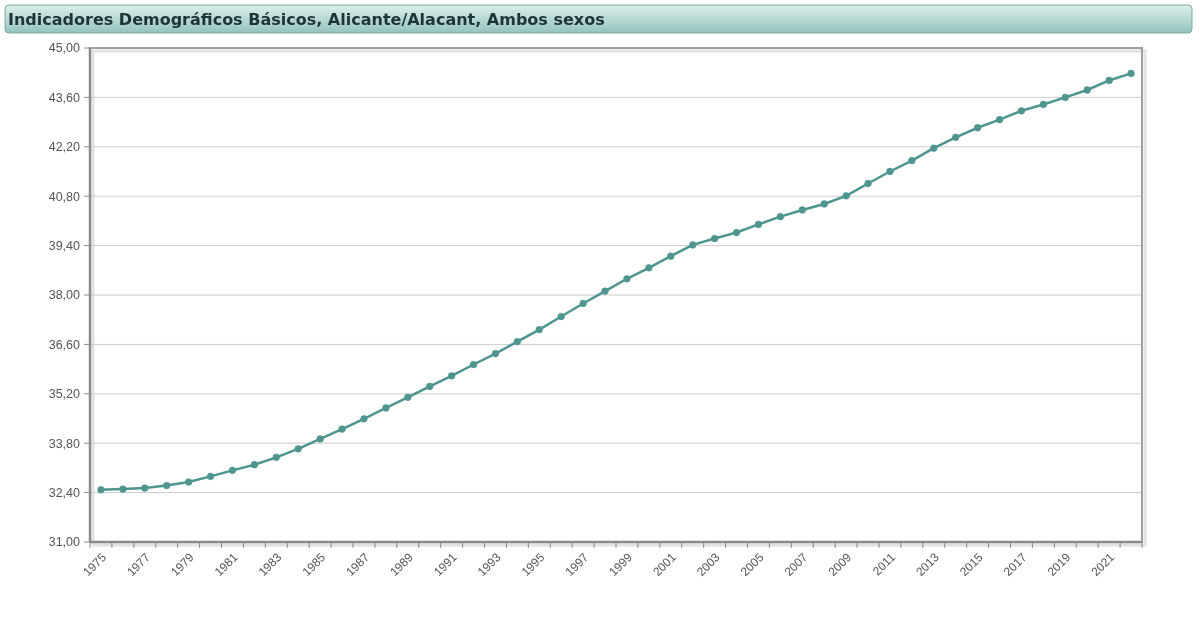 This screenshot has width=1200, height=619. What do you see at coordinates (64, 295) in the screenshot?
I see `y-tick-label: 38,00` at bounding box center [64, 295].